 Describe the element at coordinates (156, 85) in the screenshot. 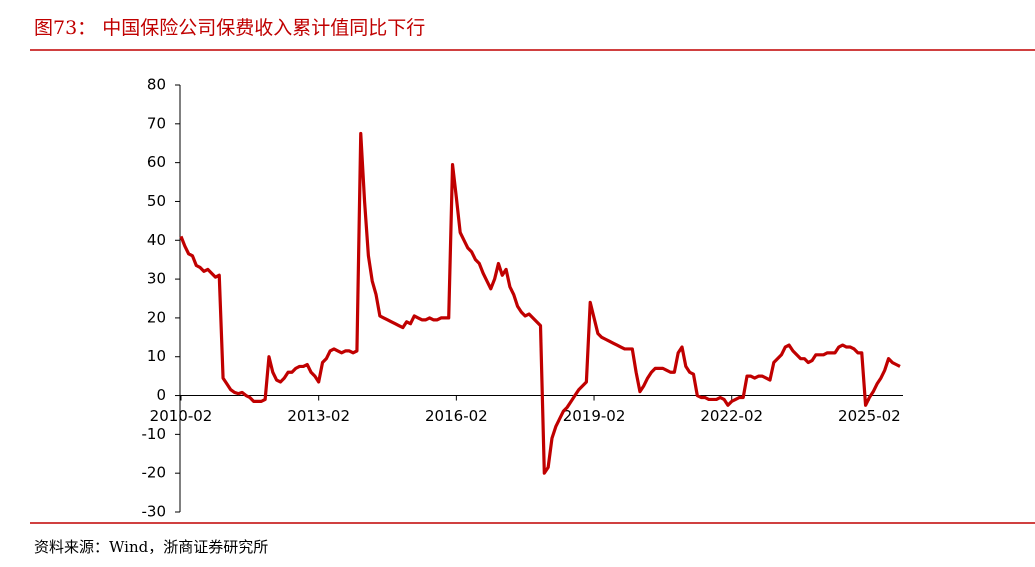

I see `y-tick-label: 80` at that location.